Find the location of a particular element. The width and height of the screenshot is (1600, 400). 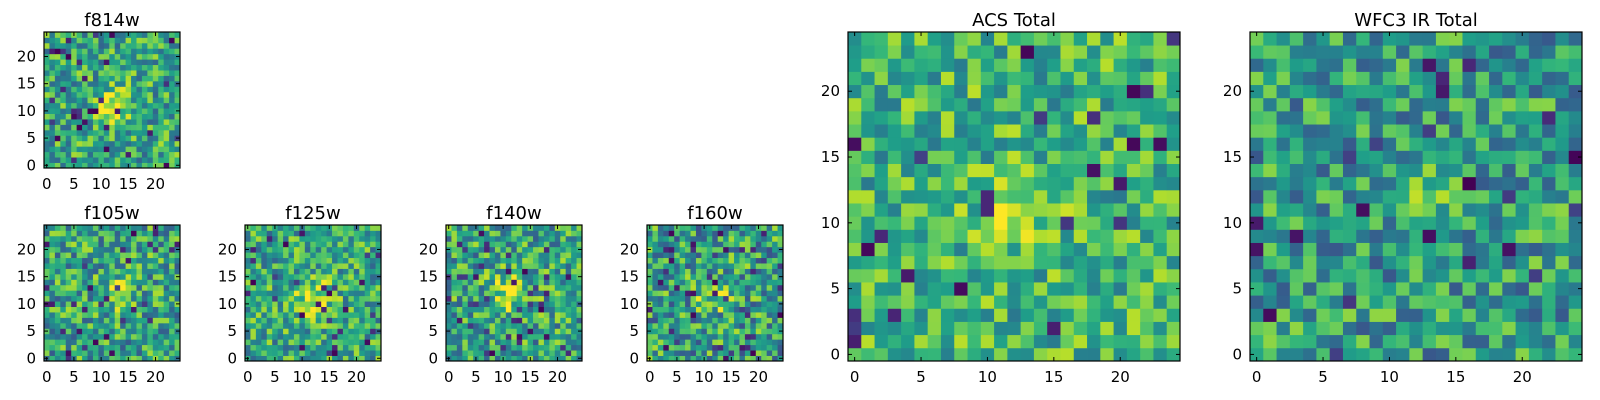

y-tick-label: 10 is located at coordinates (629, 304).